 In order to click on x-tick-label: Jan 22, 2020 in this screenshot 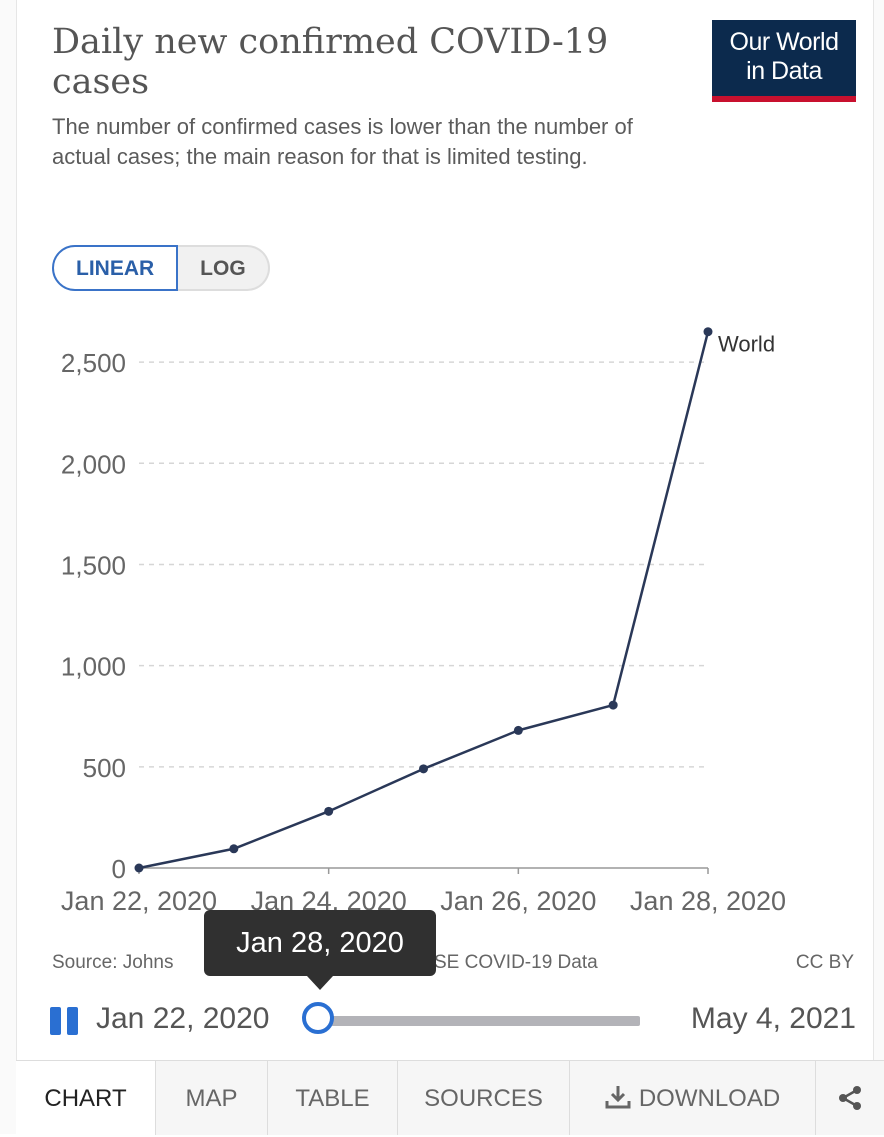, I will do `click(139, 901)`.